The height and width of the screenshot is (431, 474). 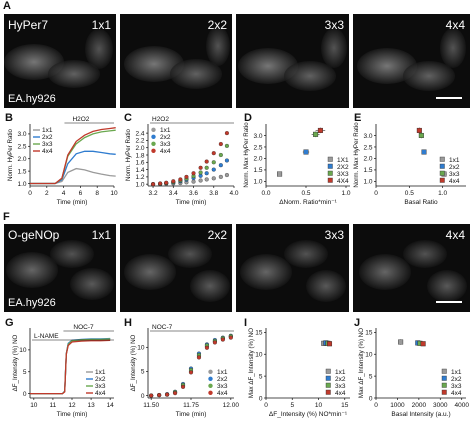 I want to click on micrograph-ogenop-1x1: O-geNOp 1x1 EA.hy926, so click(x=60, y=268).